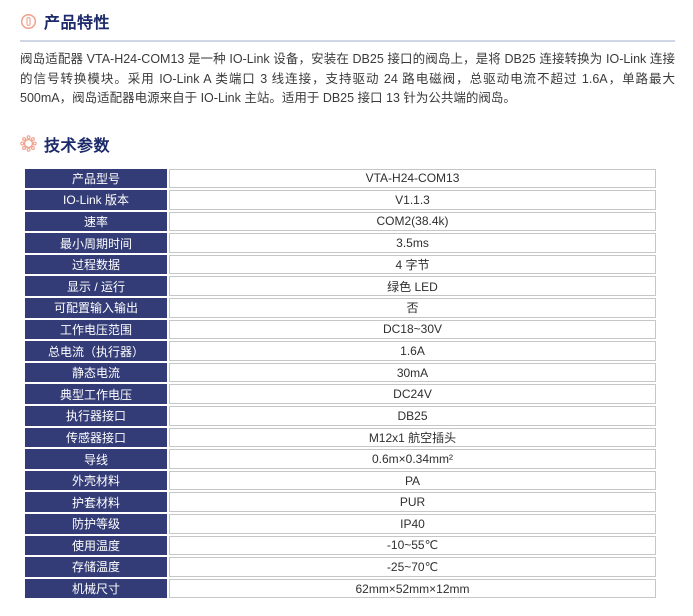 The height and width of the screenshot is (616, 693). I want to click on spec-row: 使用温度 -10~55℃, so click(340, 545).